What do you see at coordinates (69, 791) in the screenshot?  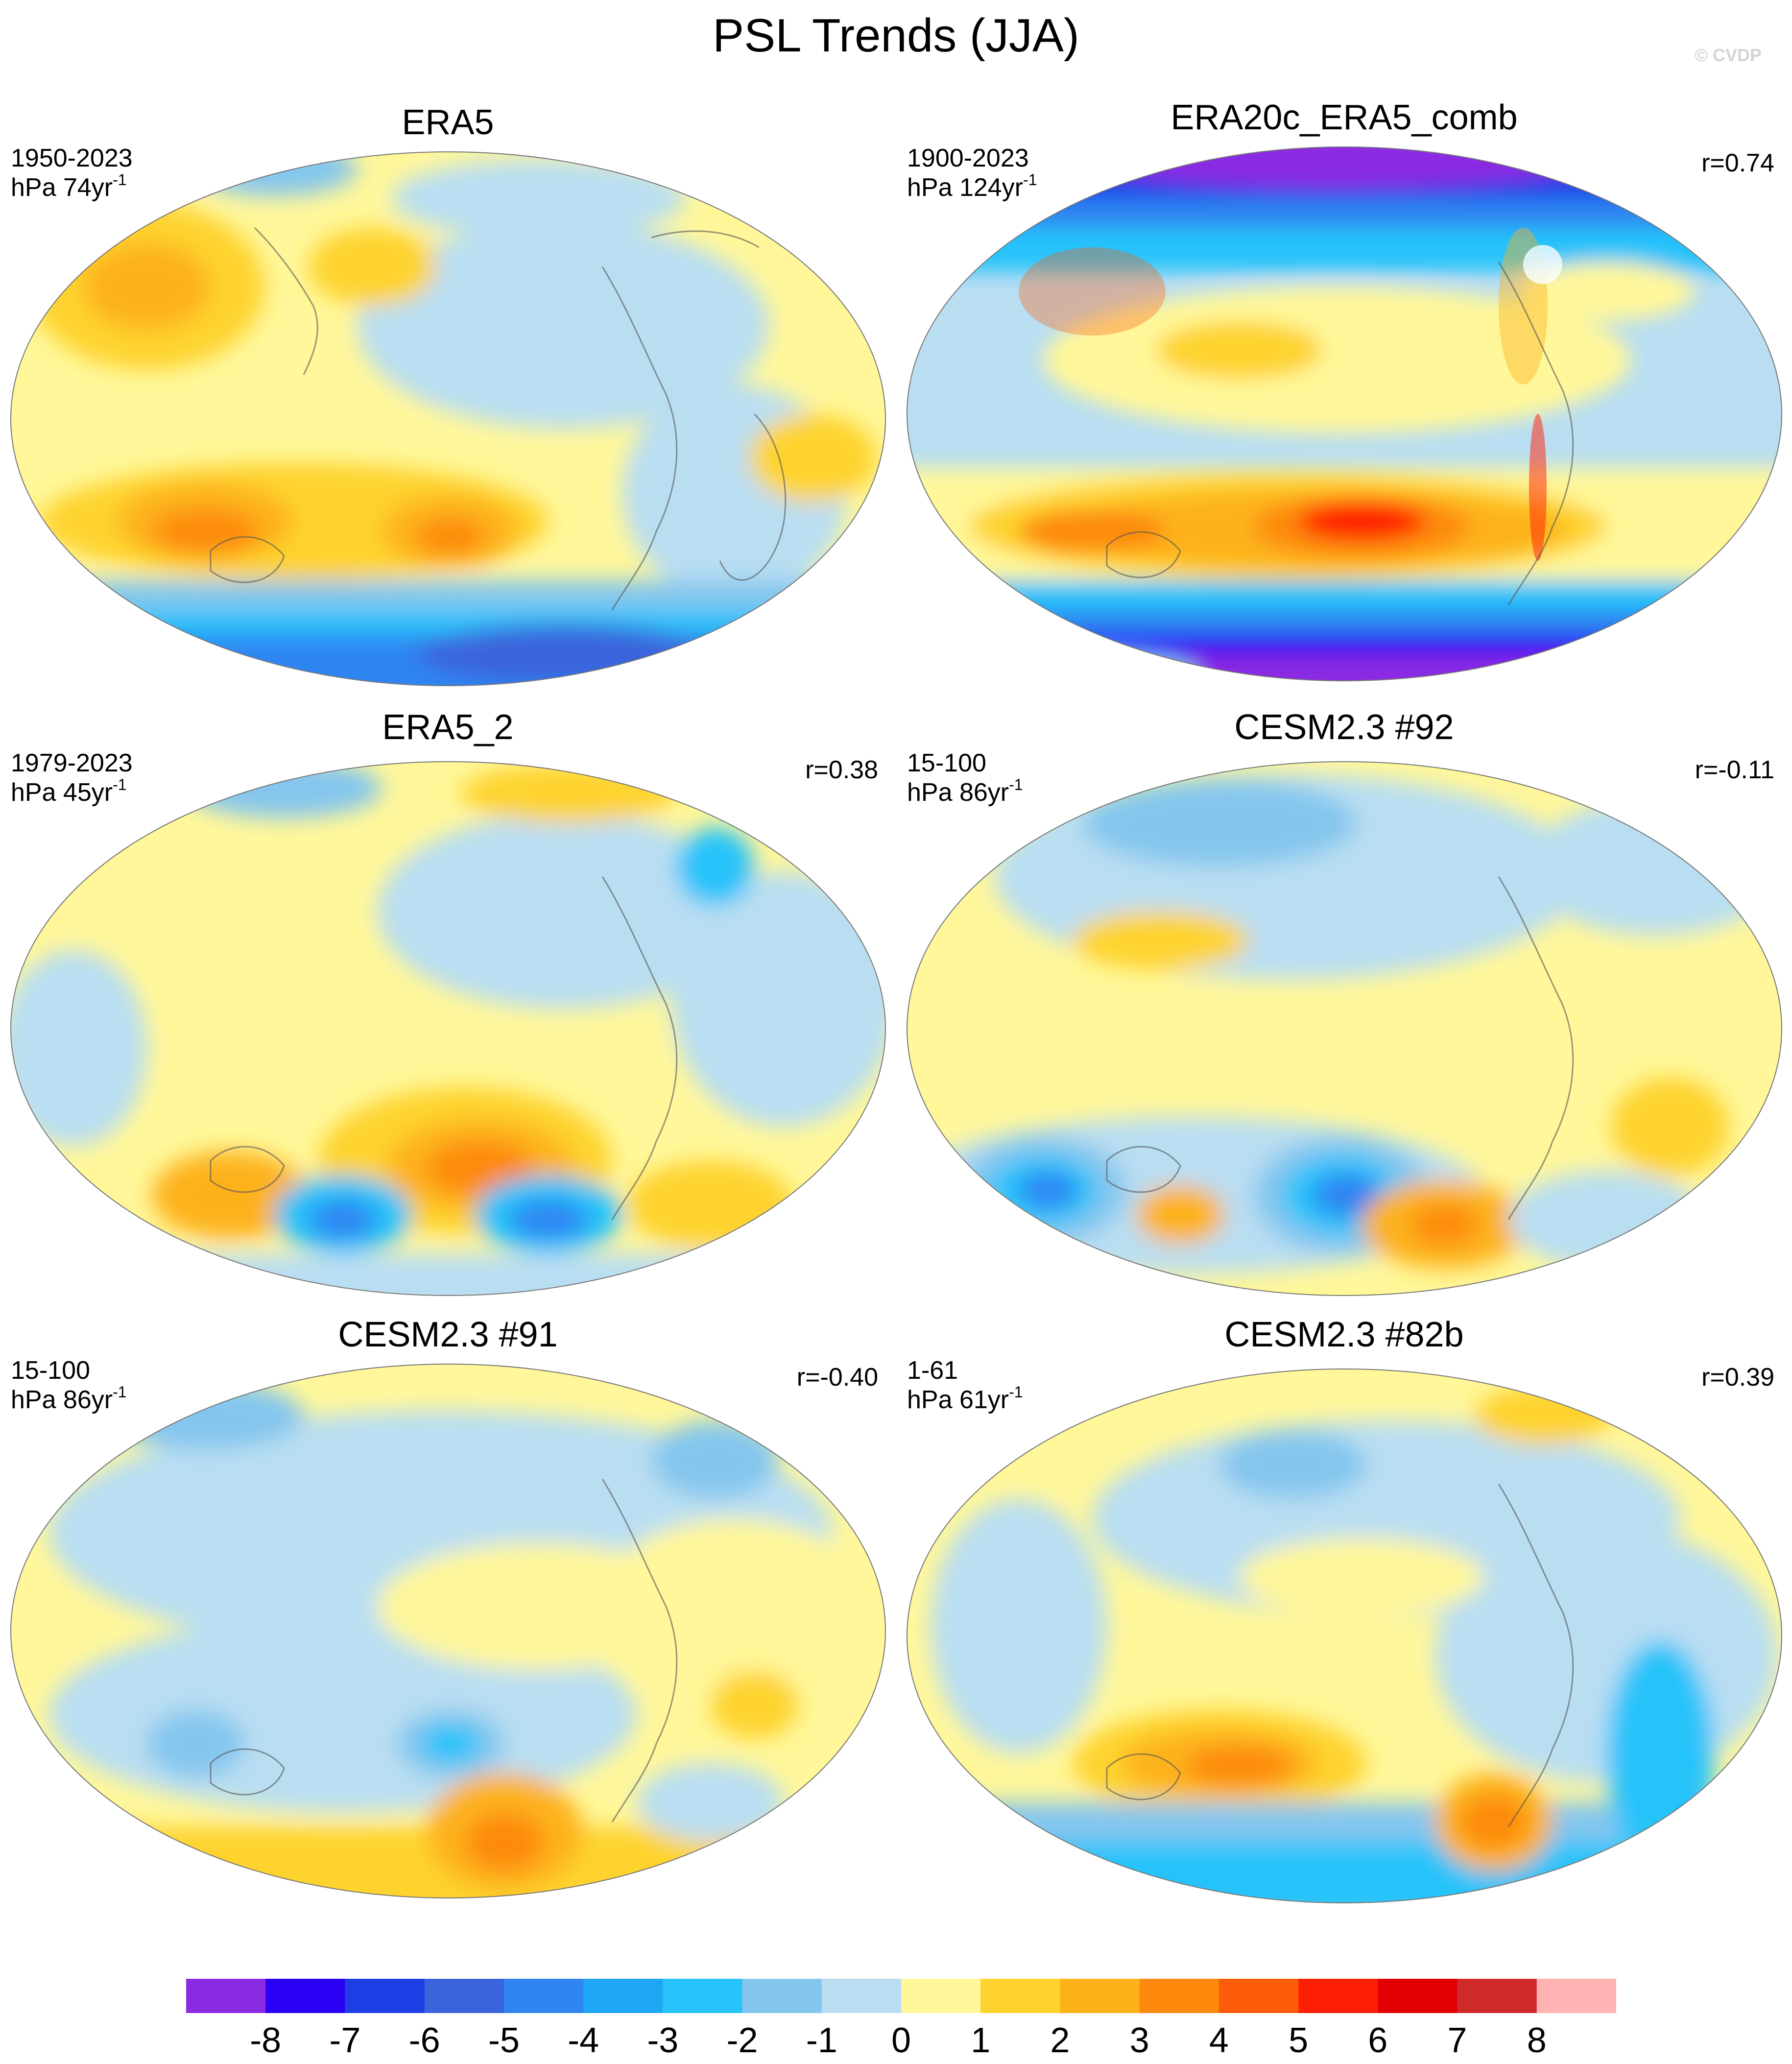 I see `panel-units: hPa 45yr-1` at bounding box center [69, 791].